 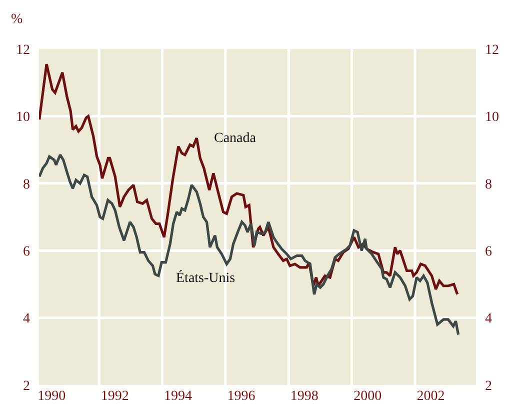 I want to click on y-tick-label: 2, so click(x=26, y=386).